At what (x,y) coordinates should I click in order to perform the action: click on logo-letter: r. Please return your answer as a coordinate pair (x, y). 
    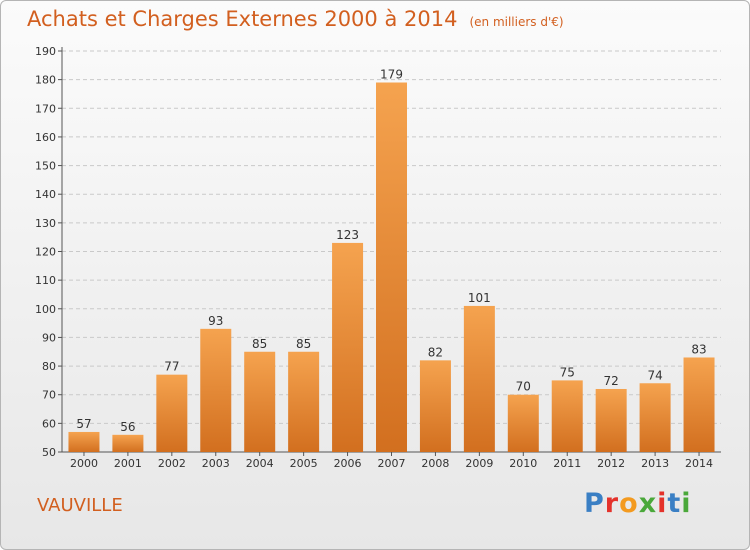
    Looking at the image, I should click on (612, 503).